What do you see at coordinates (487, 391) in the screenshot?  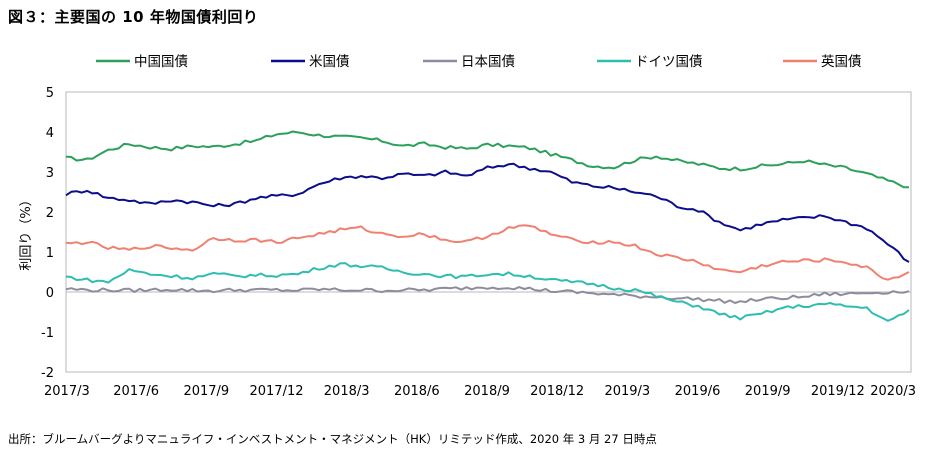 I see `x-tick-label: 2018/9` at bounding box center [487, 391].